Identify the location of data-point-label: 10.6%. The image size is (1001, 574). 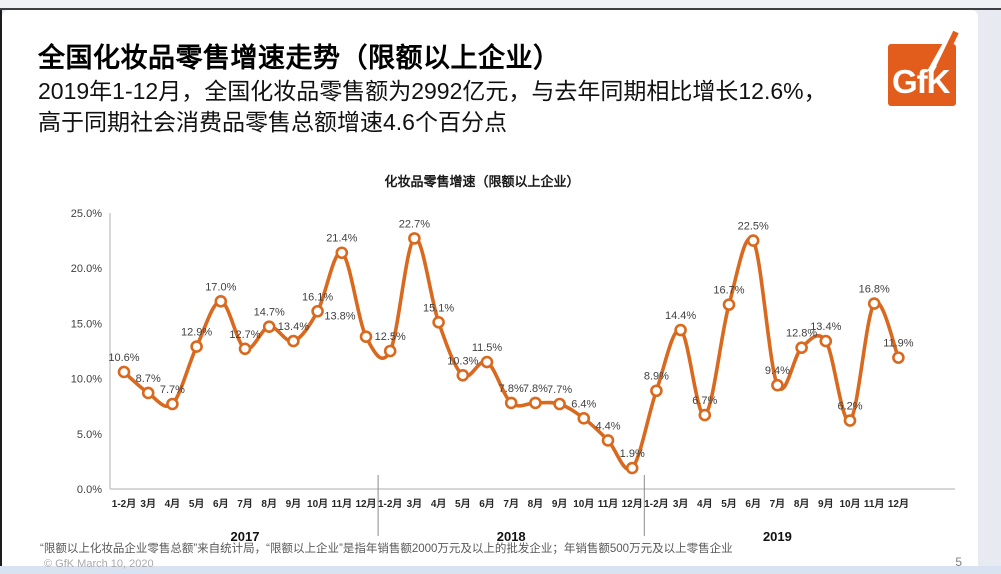
(123, 358).